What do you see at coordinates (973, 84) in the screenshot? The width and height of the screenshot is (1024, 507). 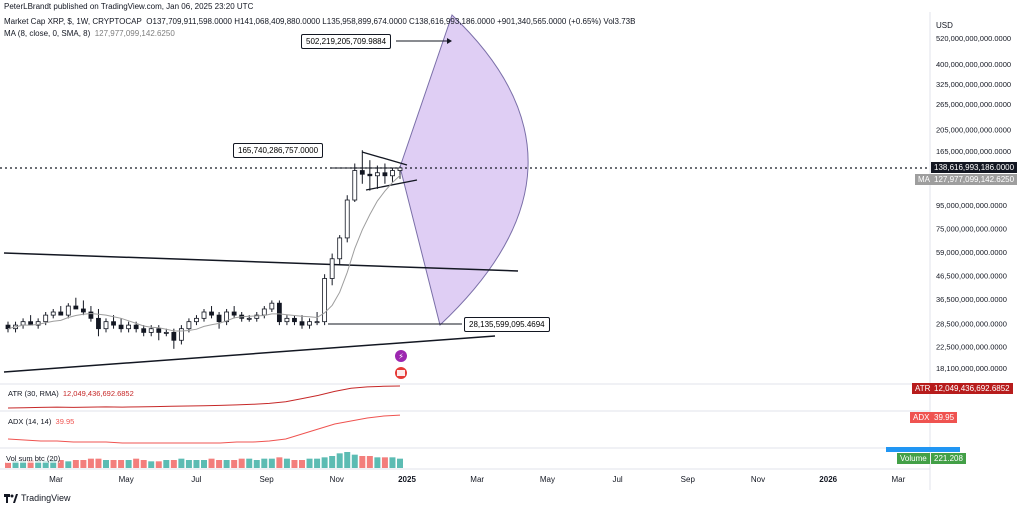 I see `price-axis-tick-label: 325,000,000,000.0000` at bounding box center [973, 84].